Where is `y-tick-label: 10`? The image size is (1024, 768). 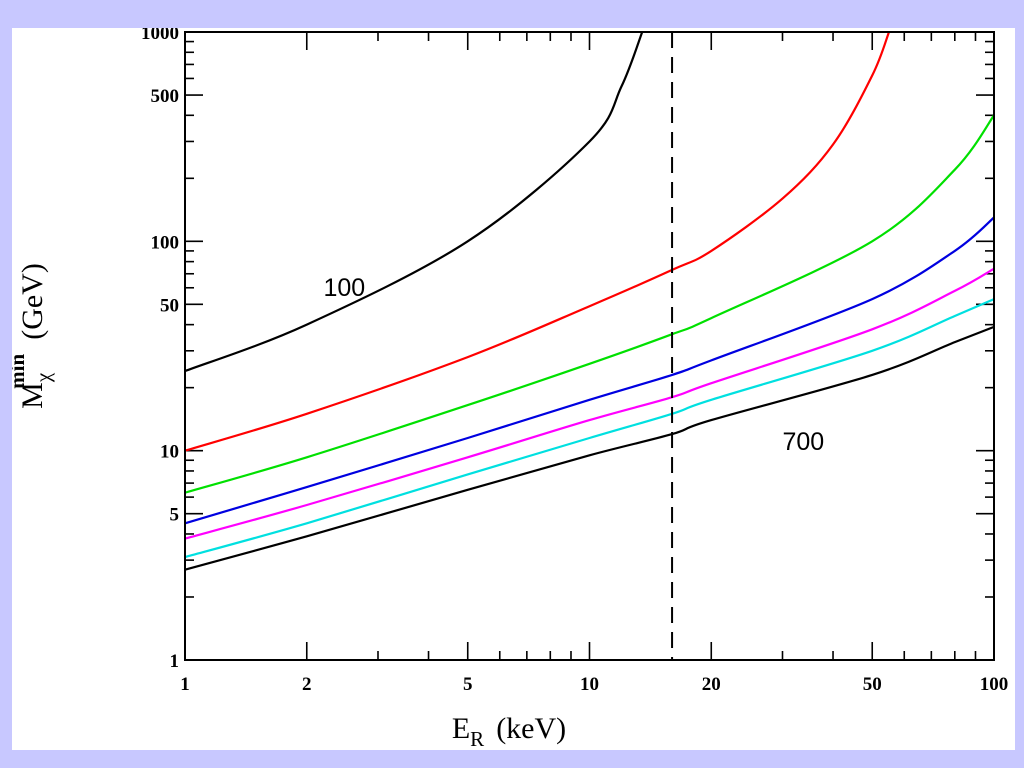 y-tick-label: 10 is located at coordinates (169, 452).